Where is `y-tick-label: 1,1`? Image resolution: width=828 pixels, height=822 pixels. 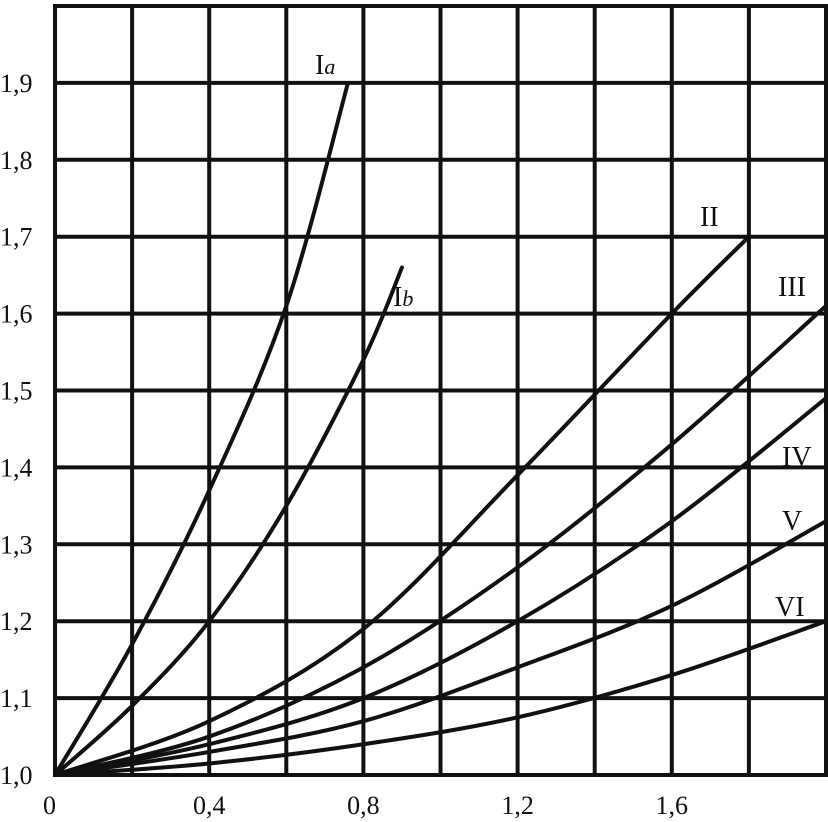 y-tick-label: 1,1 is located at coordinates (16, 698).